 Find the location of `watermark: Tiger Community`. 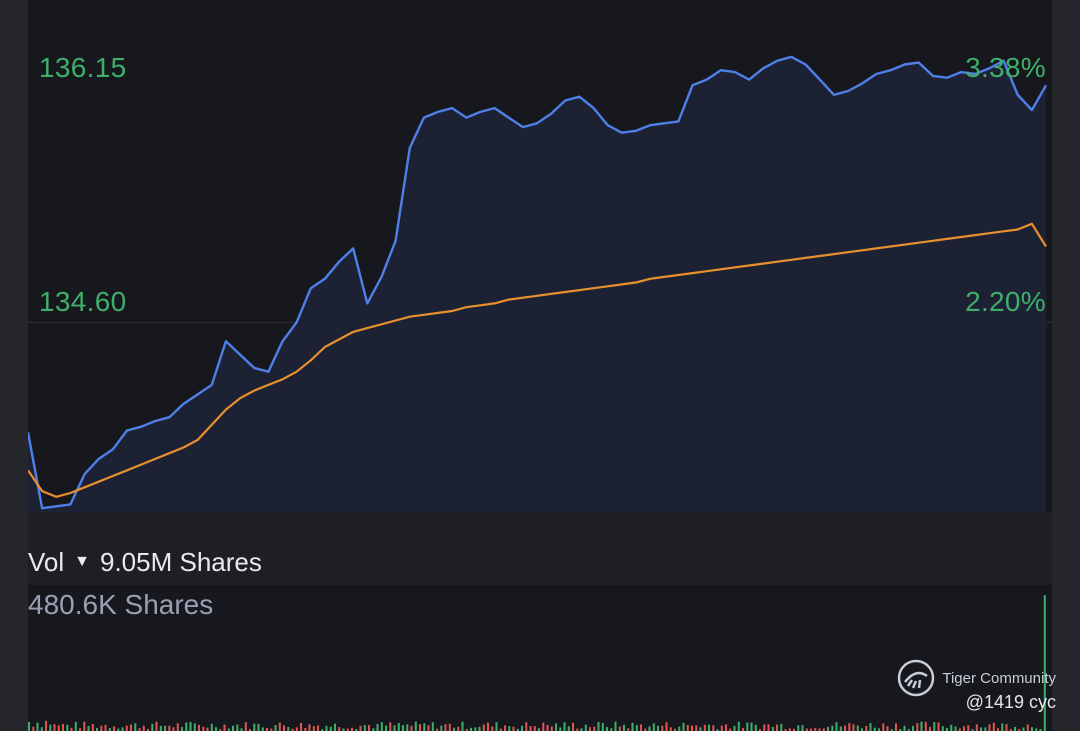

watermark: Tiger Community is located at coordinates (976, 678).